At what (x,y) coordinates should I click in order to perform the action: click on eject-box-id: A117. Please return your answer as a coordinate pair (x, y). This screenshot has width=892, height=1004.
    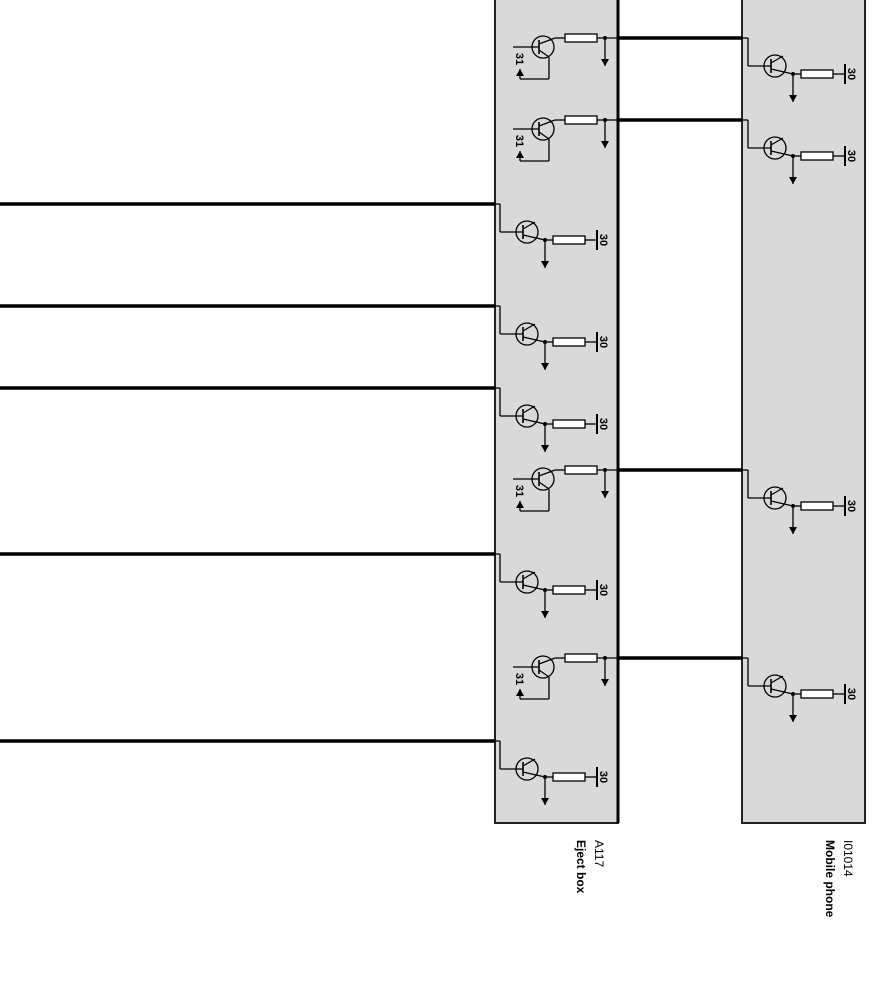
    Looking at the image, I should click on (599, 853).